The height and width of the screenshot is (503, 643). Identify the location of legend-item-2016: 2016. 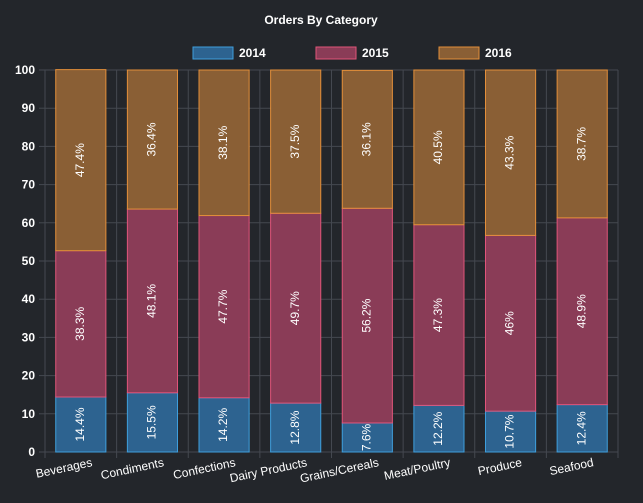
(475, 53).